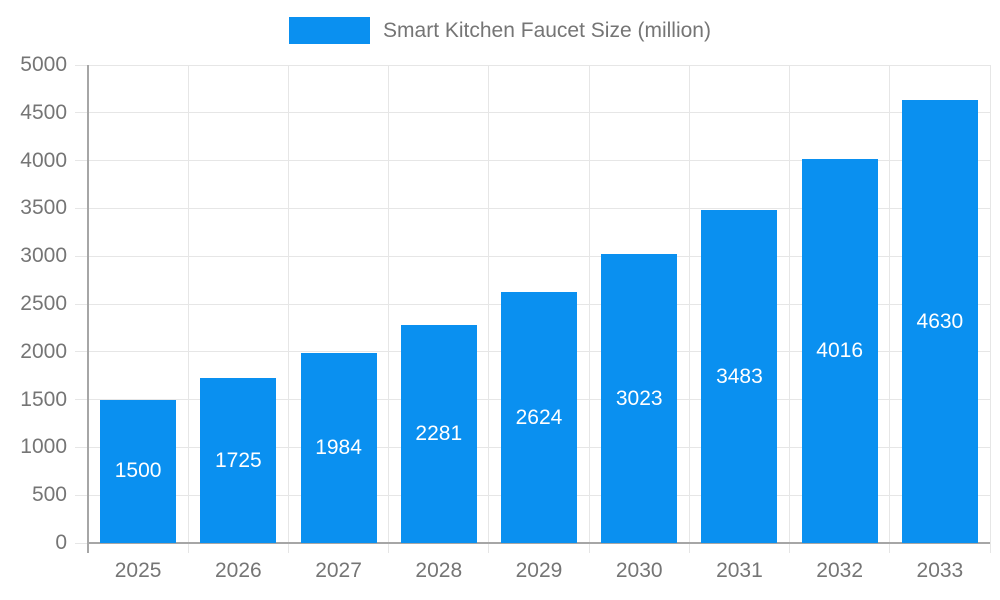 The width and height of the screenshot is (1000, 600). What do you see at coordinates (43, 447) in the screenshot?
I see `y-tick-label: 1000` at bounding box center [43, 447].